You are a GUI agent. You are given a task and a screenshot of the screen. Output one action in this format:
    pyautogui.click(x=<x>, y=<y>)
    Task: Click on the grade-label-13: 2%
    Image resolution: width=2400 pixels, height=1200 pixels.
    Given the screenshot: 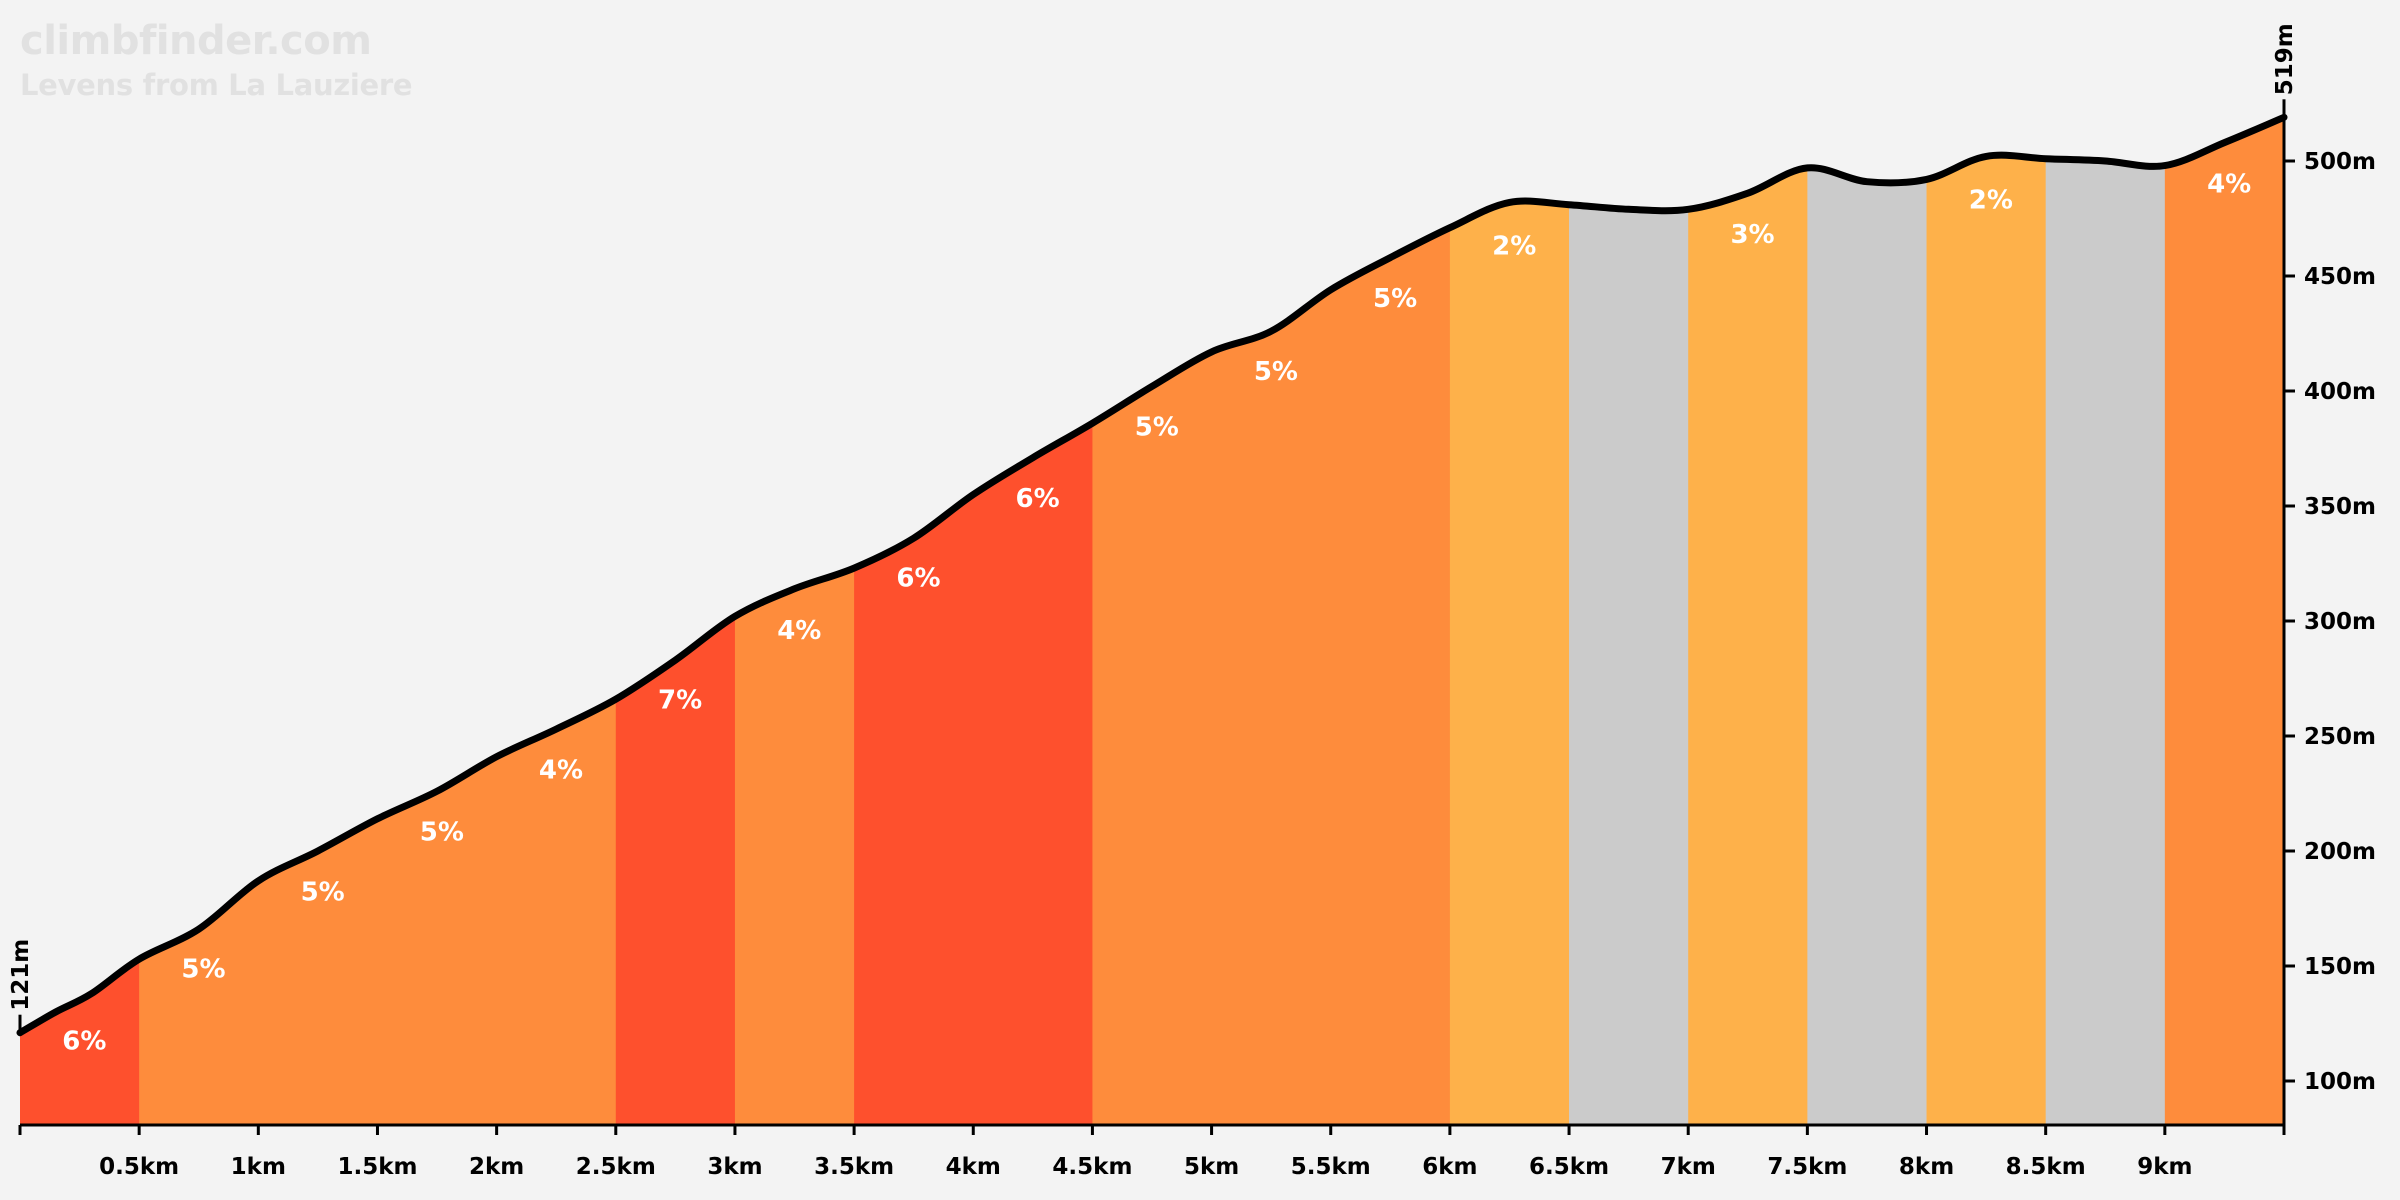 What is the action you would take?
    pyautogui.click(x=1514, y=247)
    